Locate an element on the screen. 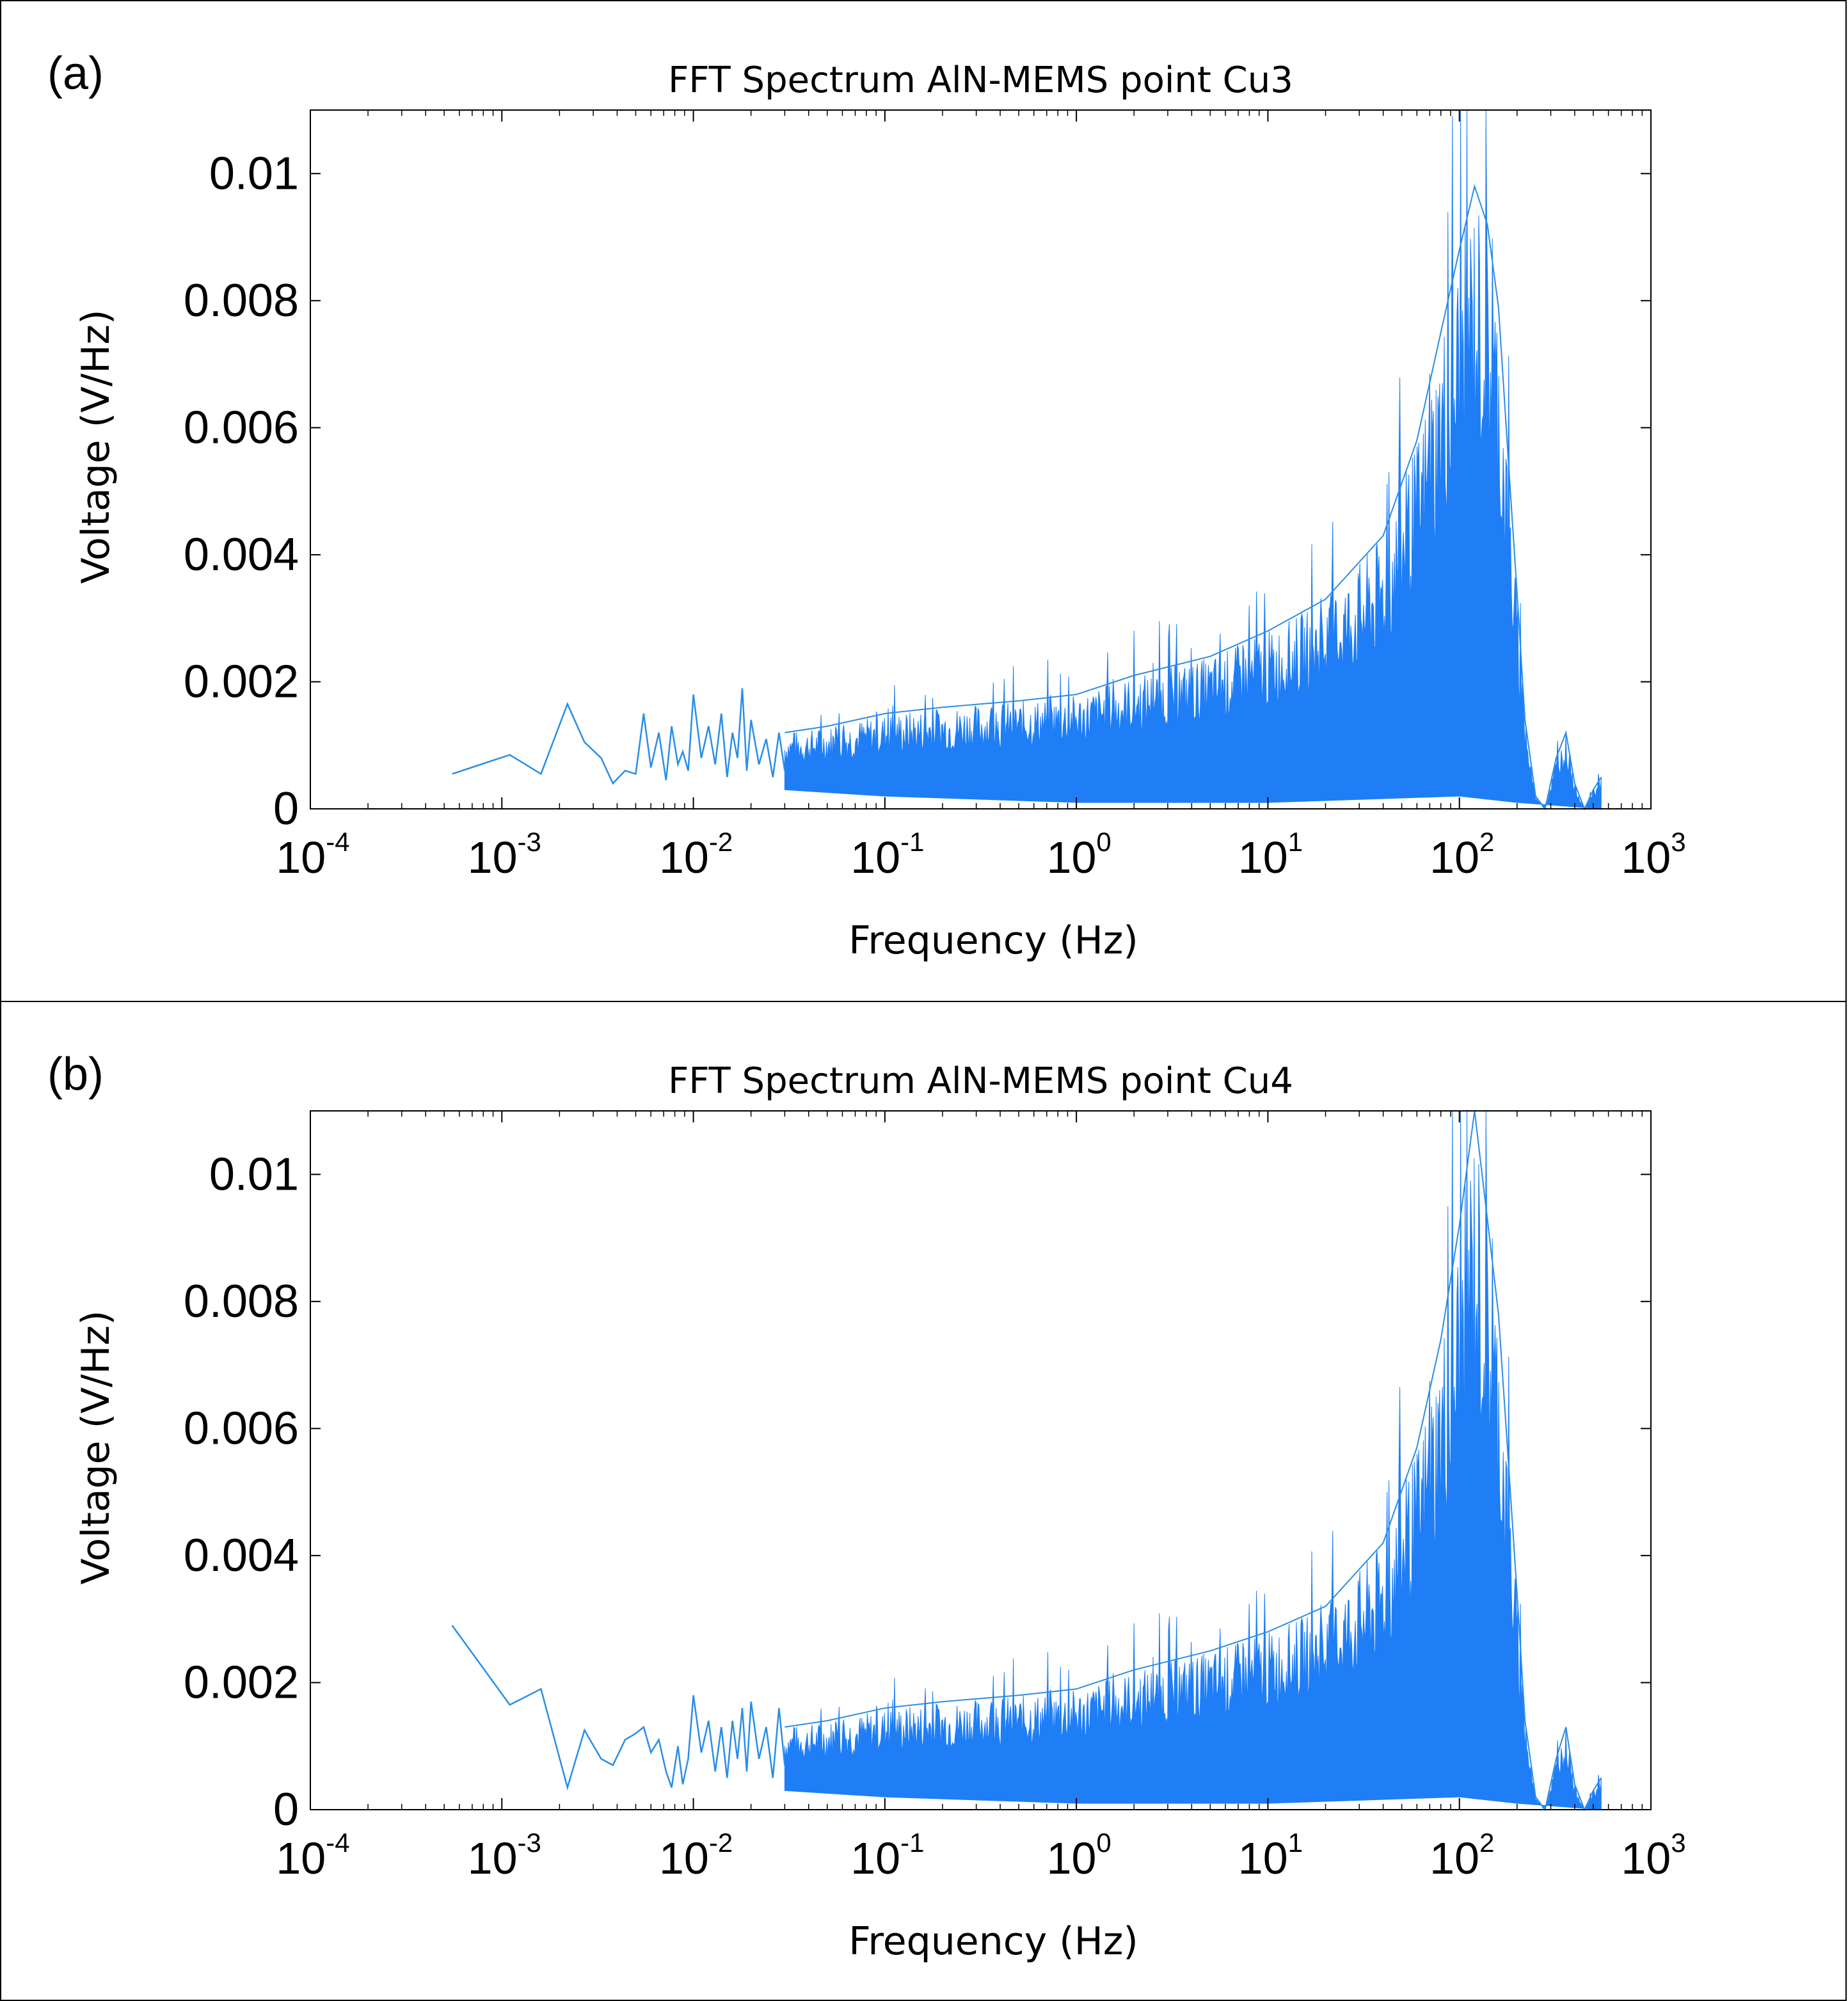 This screenshot has width=1848, height=2001. series-envelope-line is located at coordinates (1193, 497).